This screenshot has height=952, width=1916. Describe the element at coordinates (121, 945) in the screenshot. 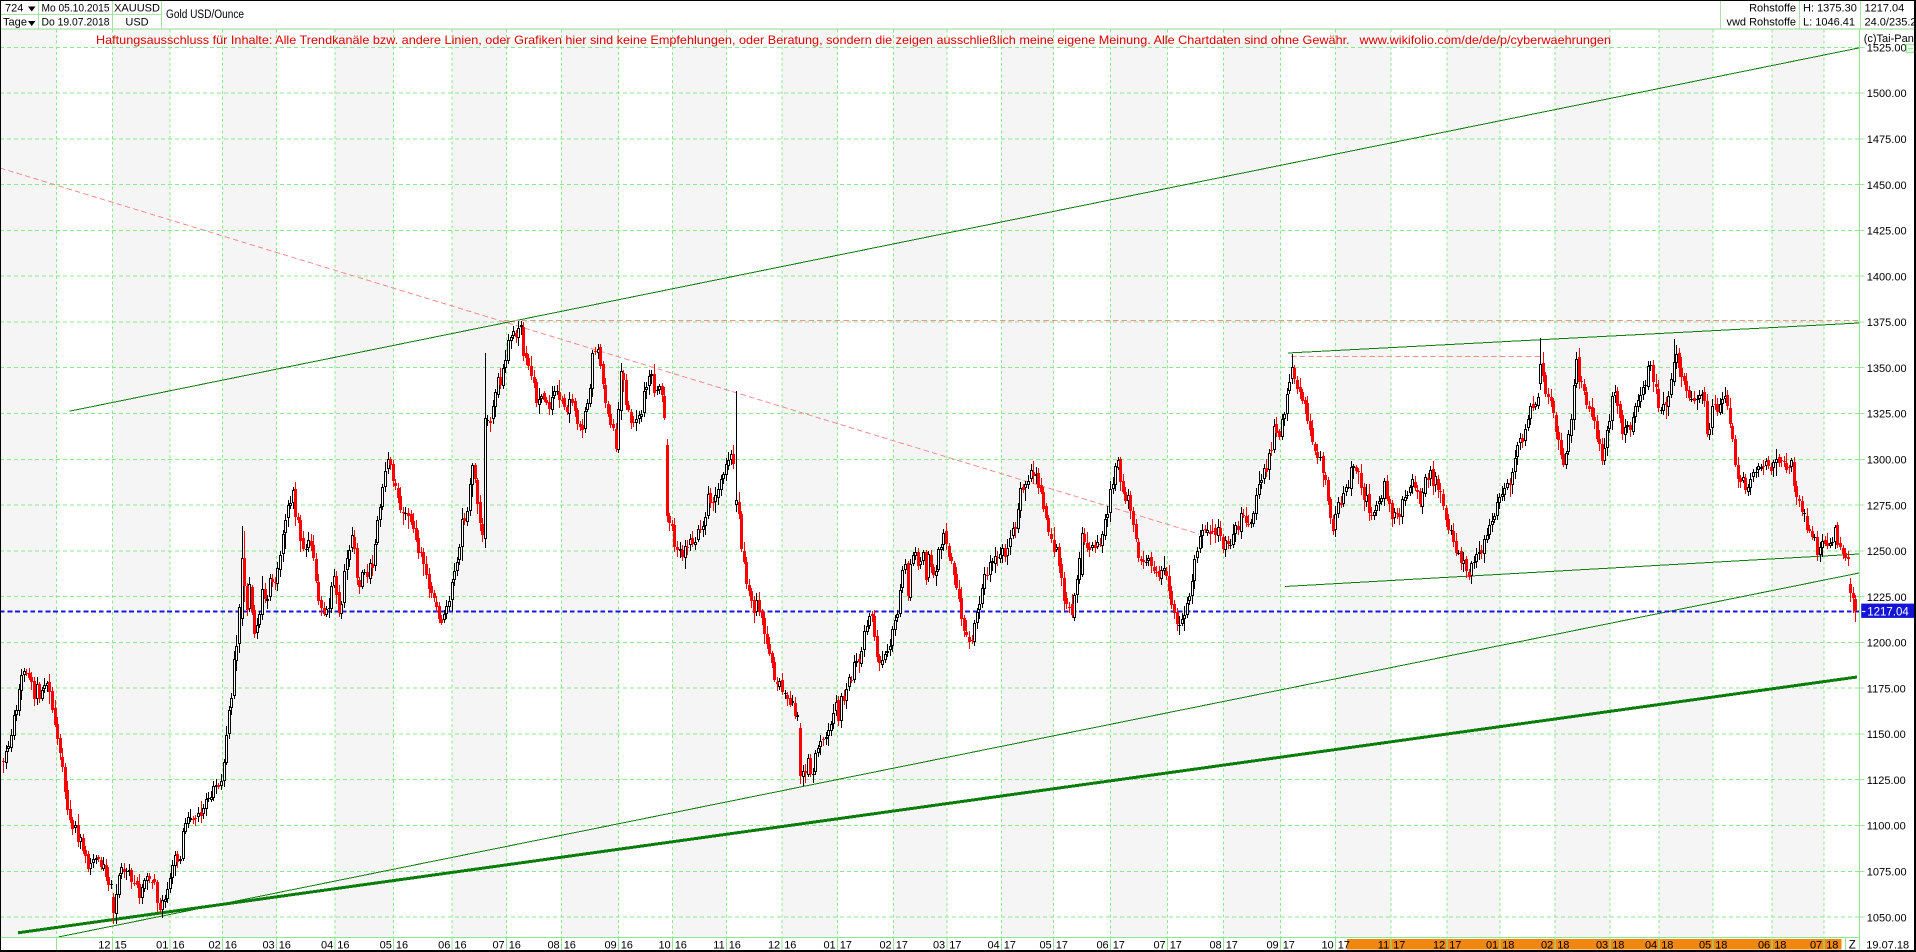

I see `svg-text: 15` at that location.